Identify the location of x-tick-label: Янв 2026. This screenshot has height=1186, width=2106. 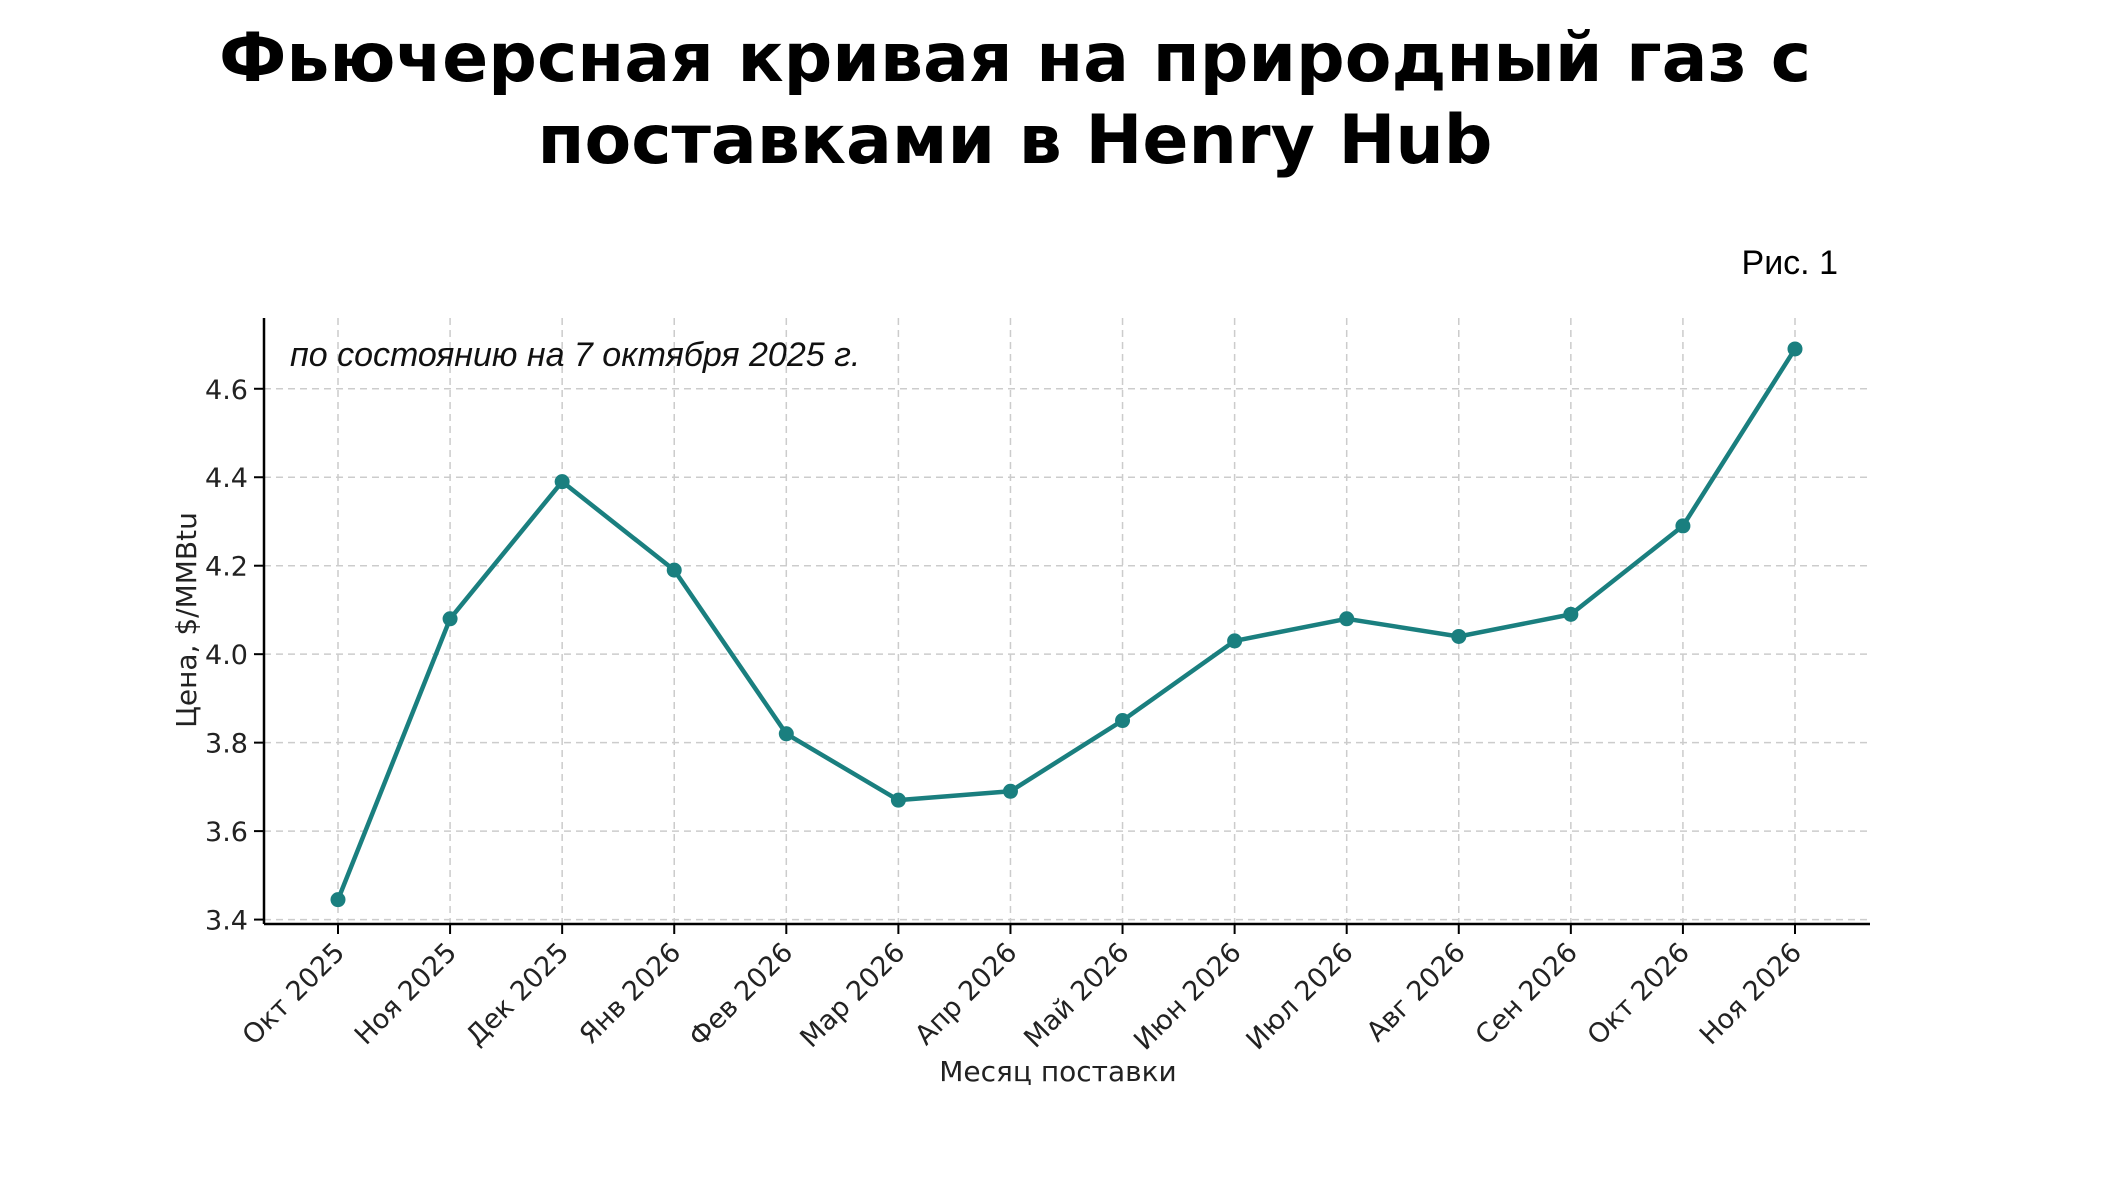
(631, 994).